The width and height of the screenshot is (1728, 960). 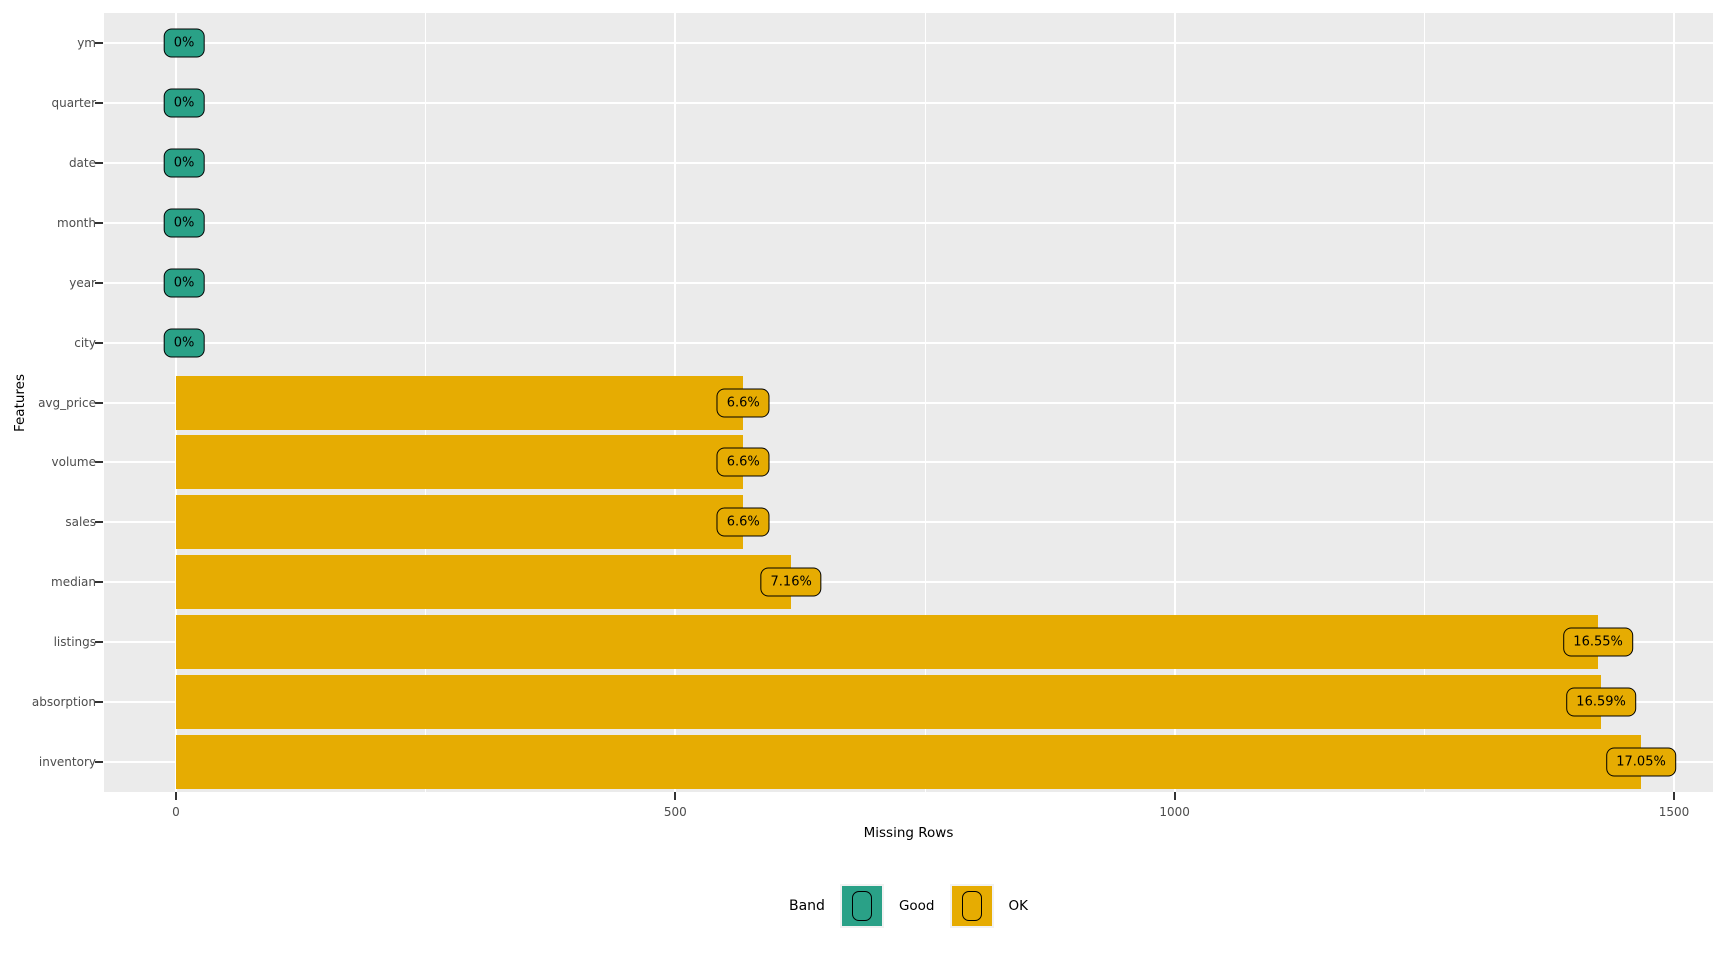 I want to click on y-tick-label: inventory, so click(x=67, y=762).